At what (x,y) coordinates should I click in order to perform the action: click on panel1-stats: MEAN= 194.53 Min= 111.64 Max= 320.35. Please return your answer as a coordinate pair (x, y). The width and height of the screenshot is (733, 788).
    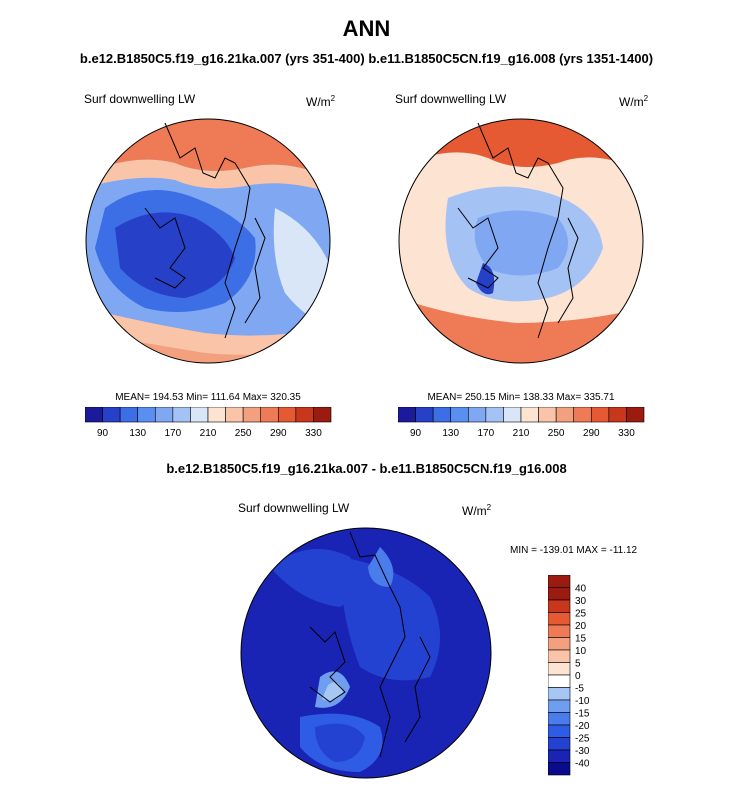
    Looking at the image, I should click on (208, 397).